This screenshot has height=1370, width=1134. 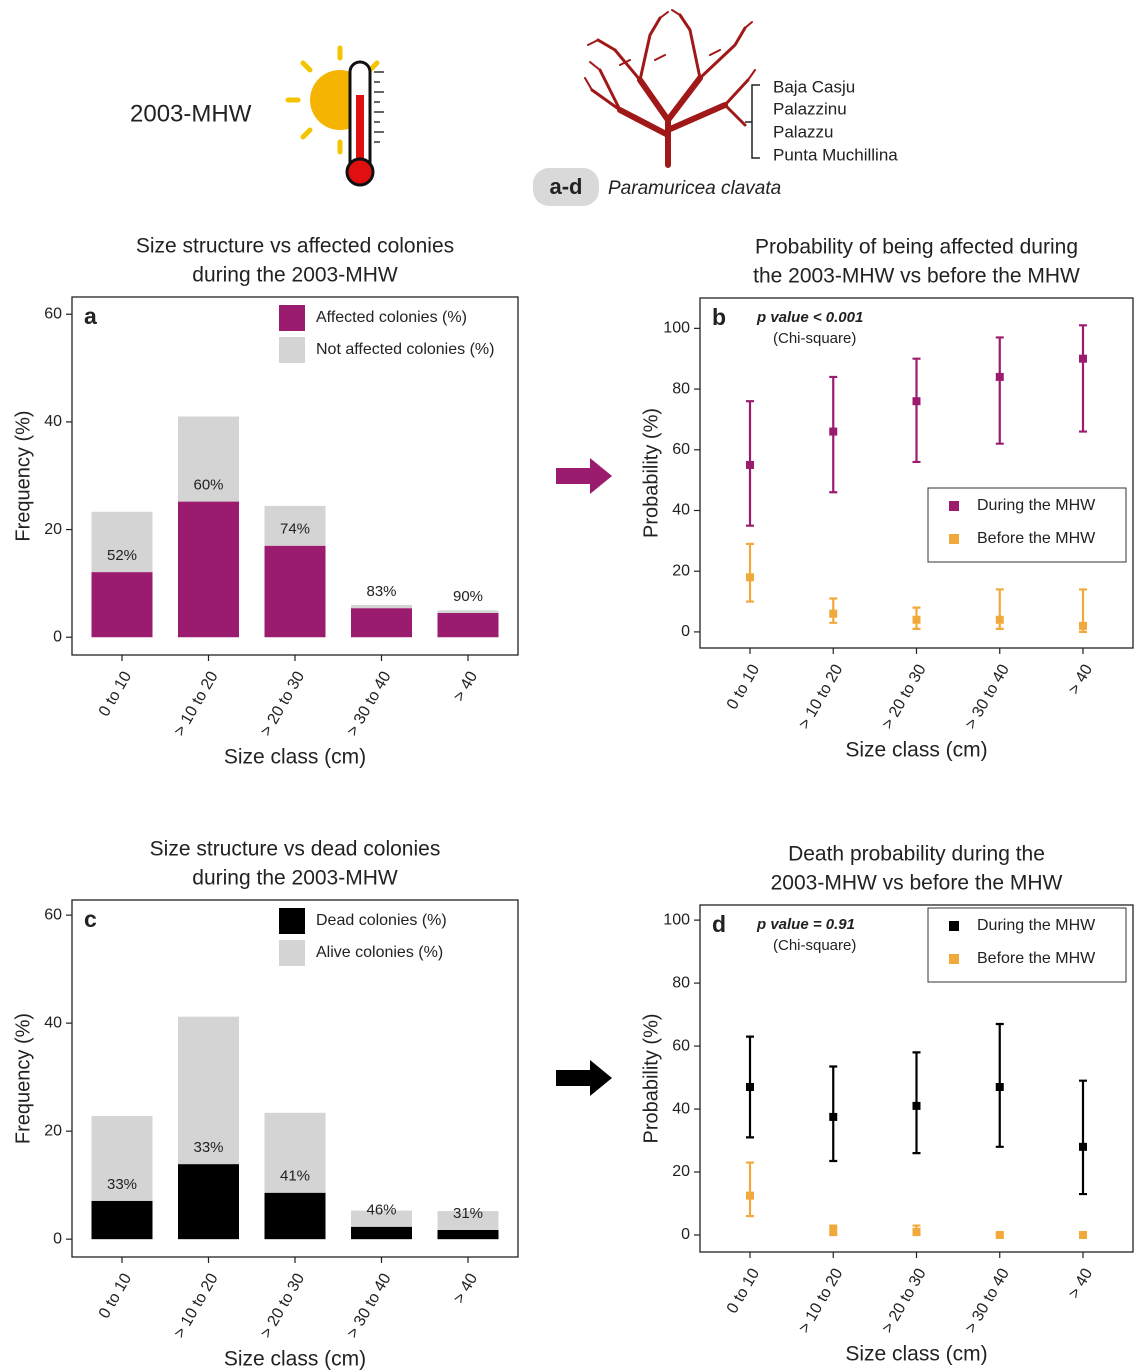 What do you see at coordinates (719, 924) in the screenshot?
I see `panel-label: d` at bounding box center [719, 924].